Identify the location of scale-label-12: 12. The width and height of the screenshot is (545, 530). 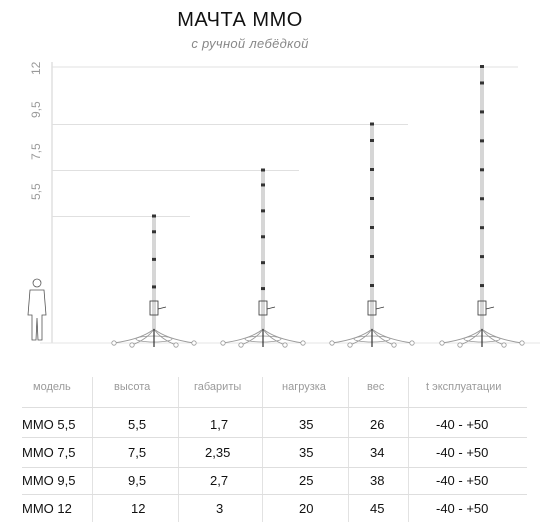
(36, 68).